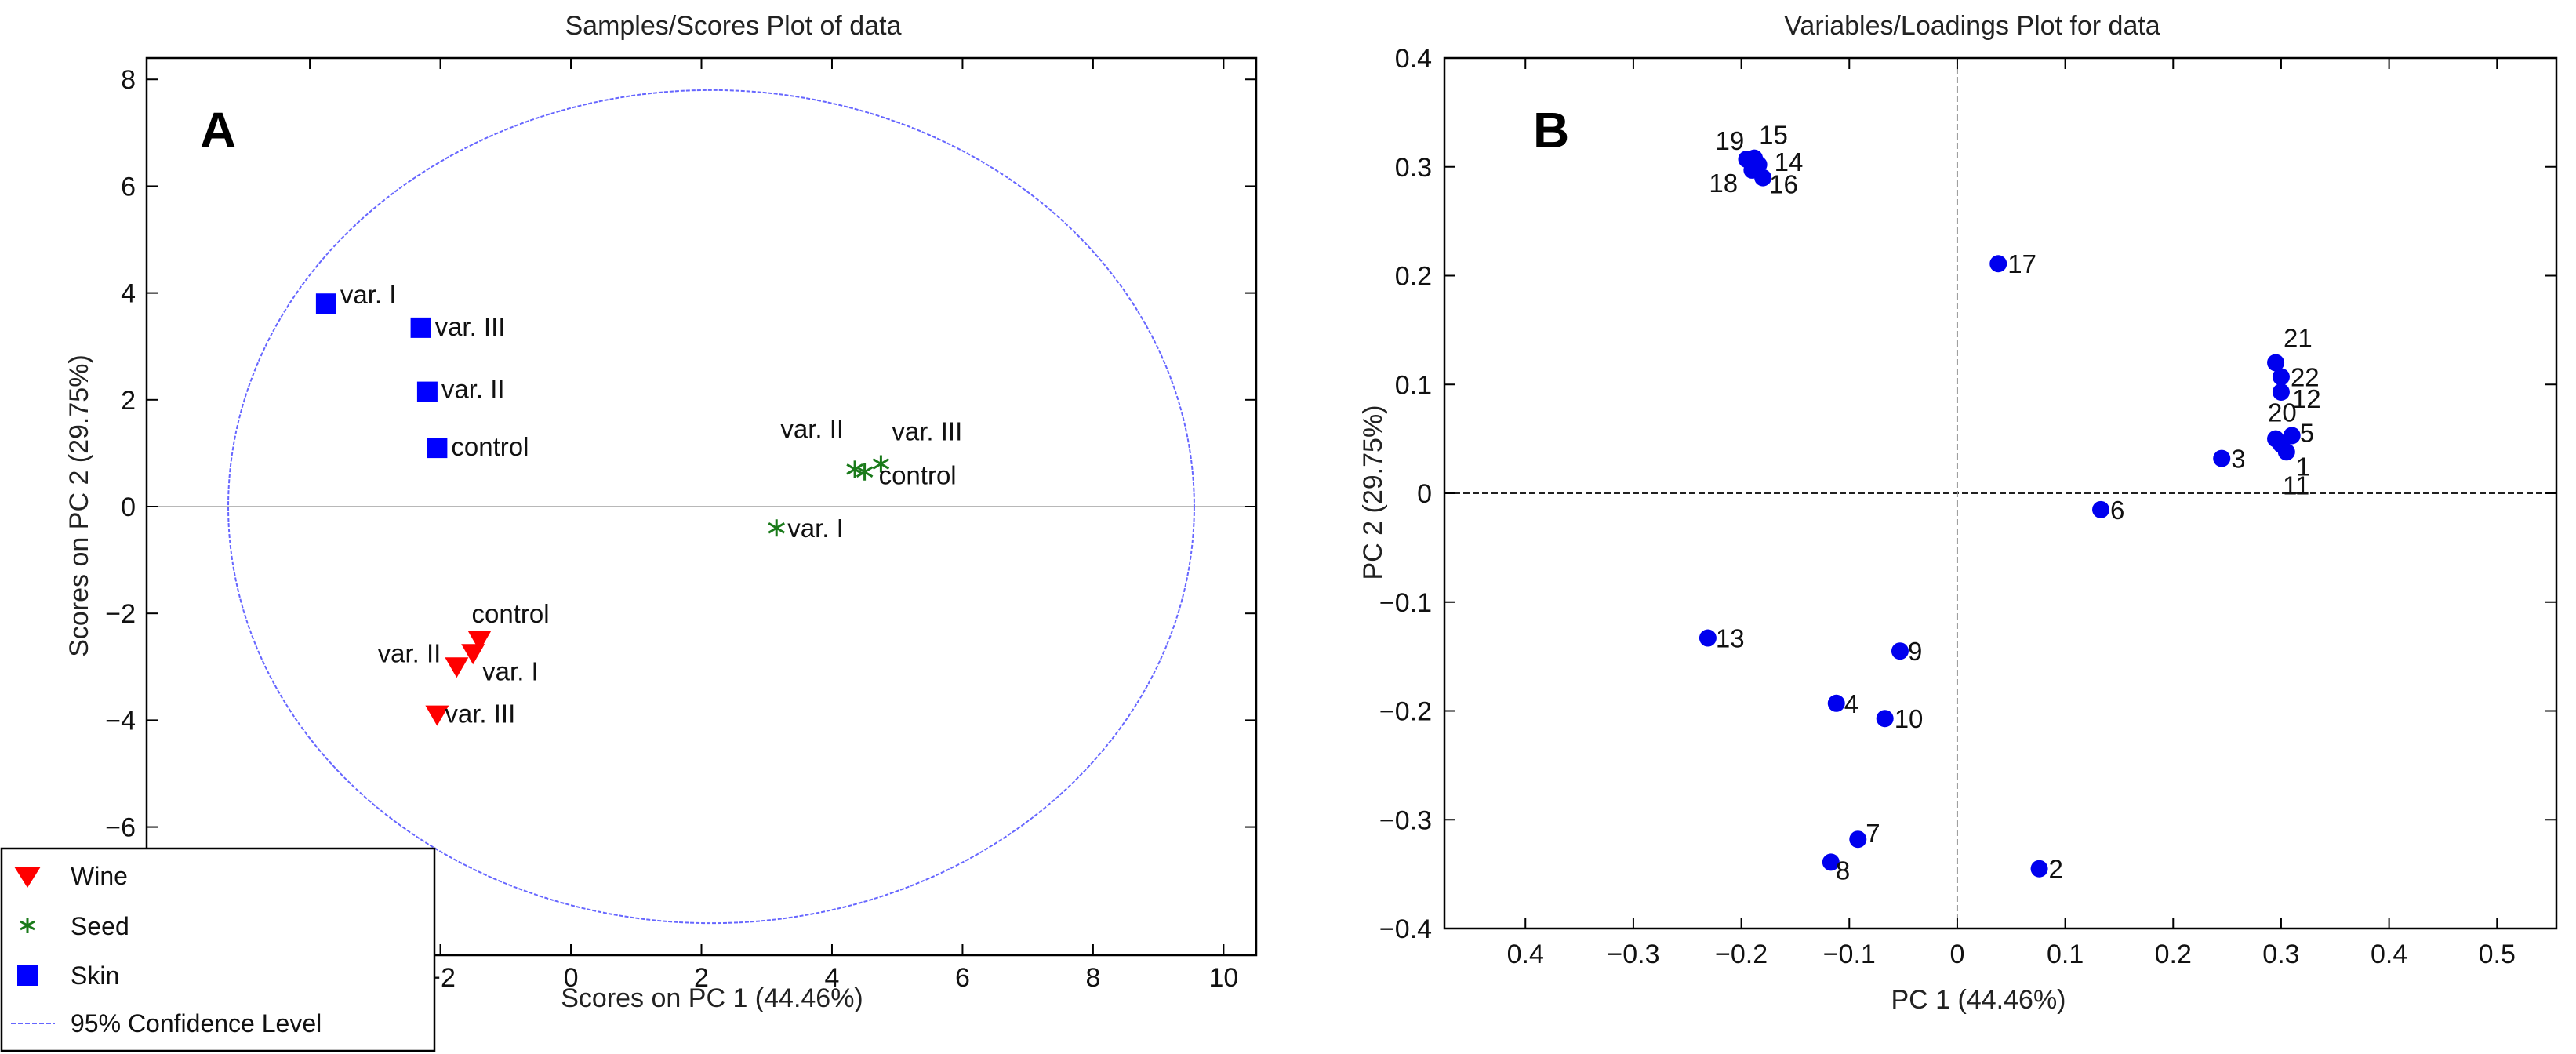 The height and width of the screenshot is (1054, 2576). I want to click on x-tick-label: 8, so click(1092, 978).